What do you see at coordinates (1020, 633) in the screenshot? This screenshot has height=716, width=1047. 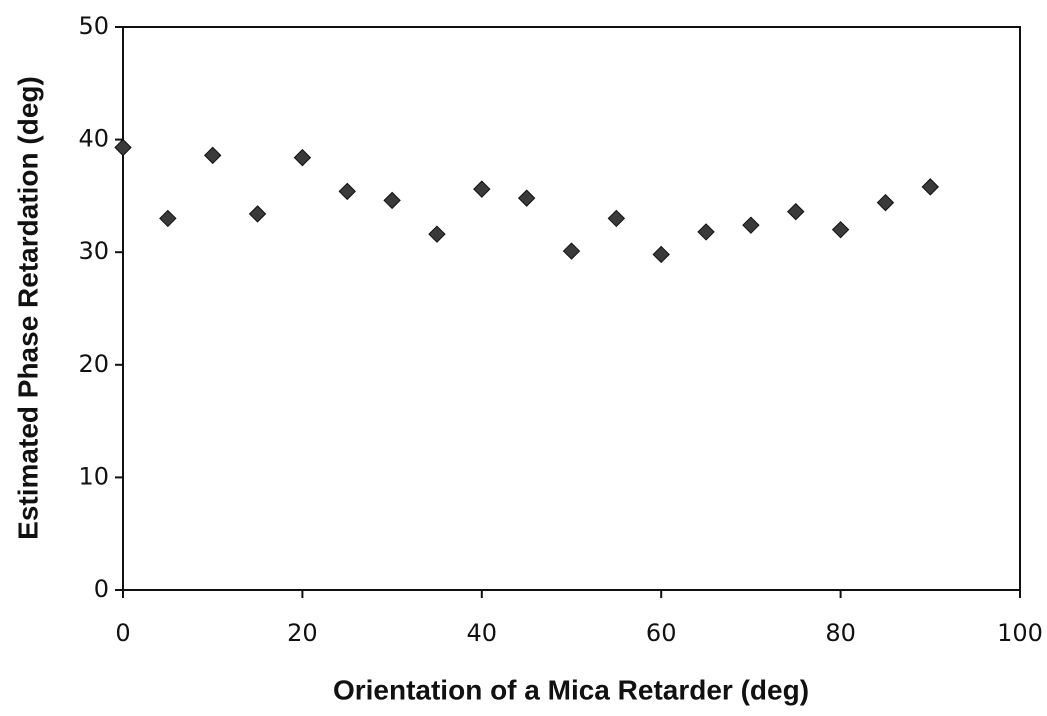 I see `x-tick-label: 100` at bounding box center [1020, 633].